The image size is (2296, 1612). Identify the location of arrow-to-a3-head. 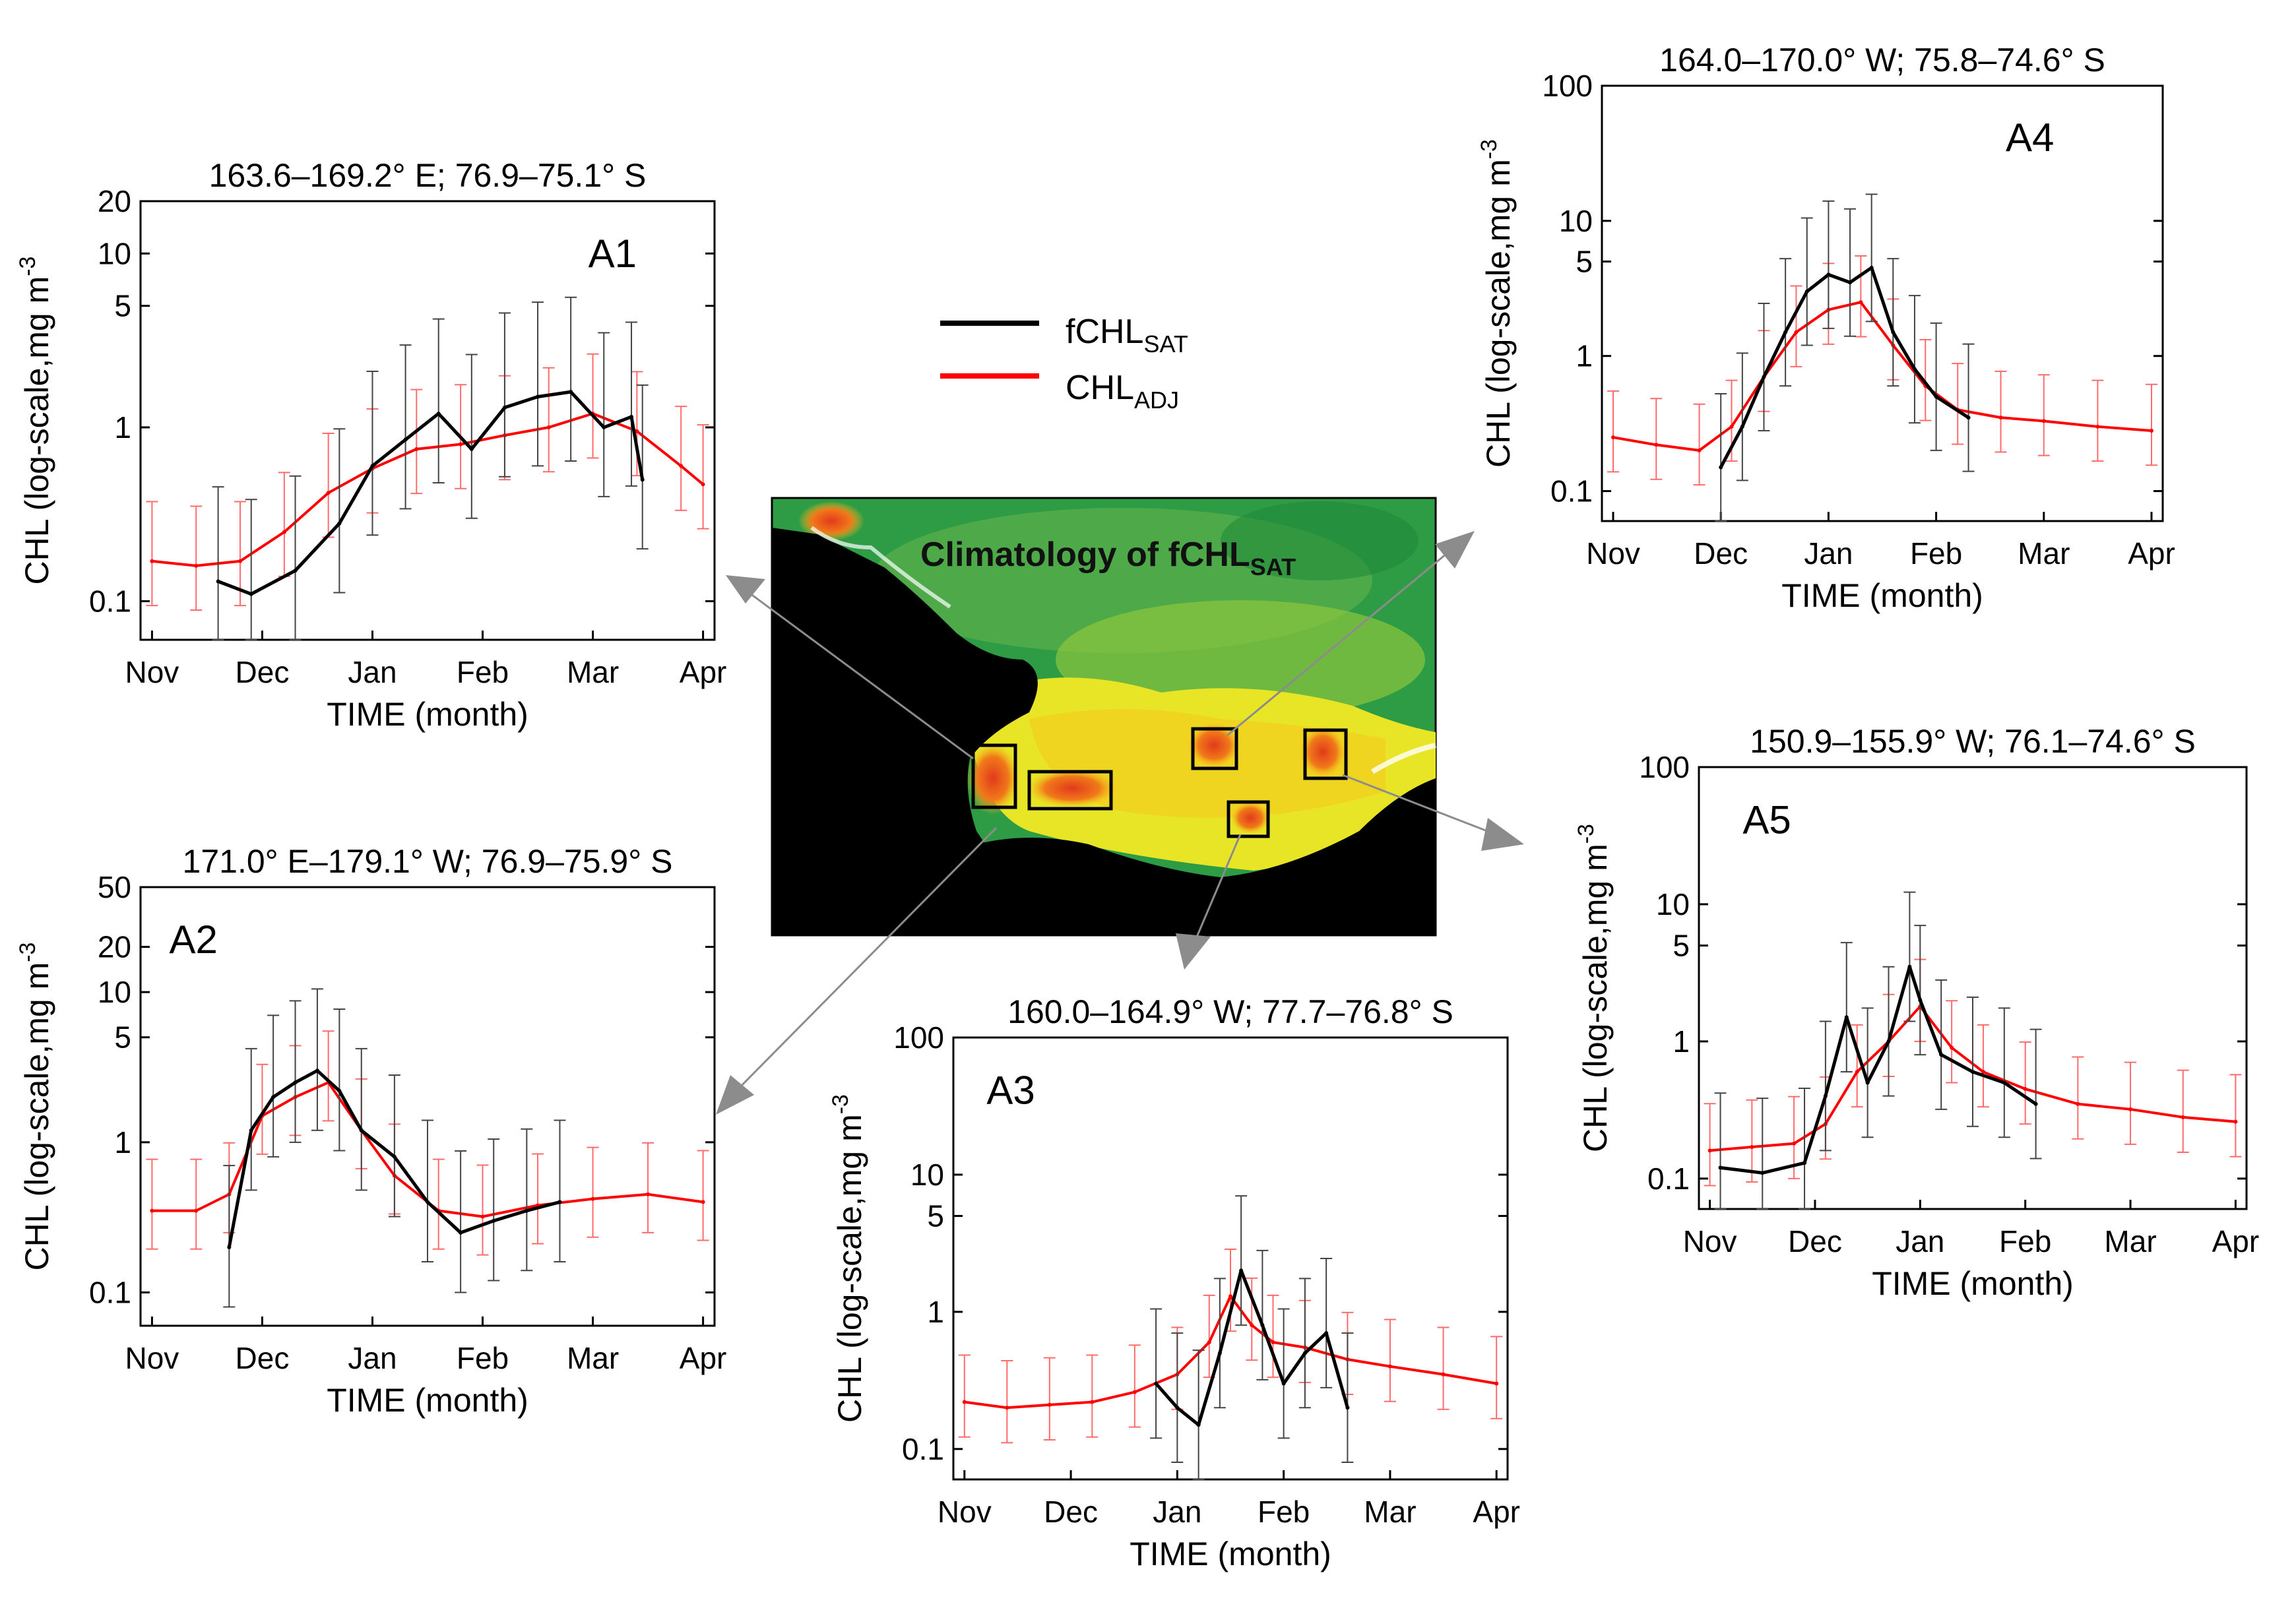
(1193, 951).